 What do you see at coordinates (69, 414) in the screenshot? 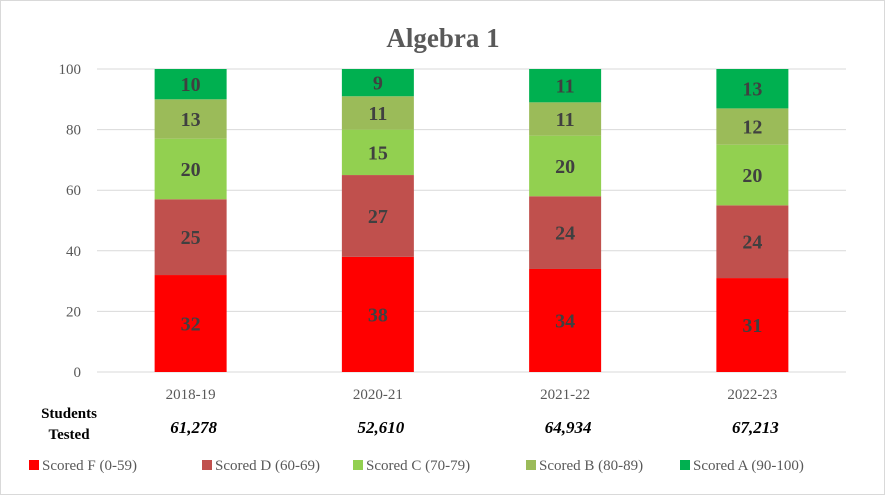
I see `students-tested-label-line1: Students` at bounding box center [69, 414].